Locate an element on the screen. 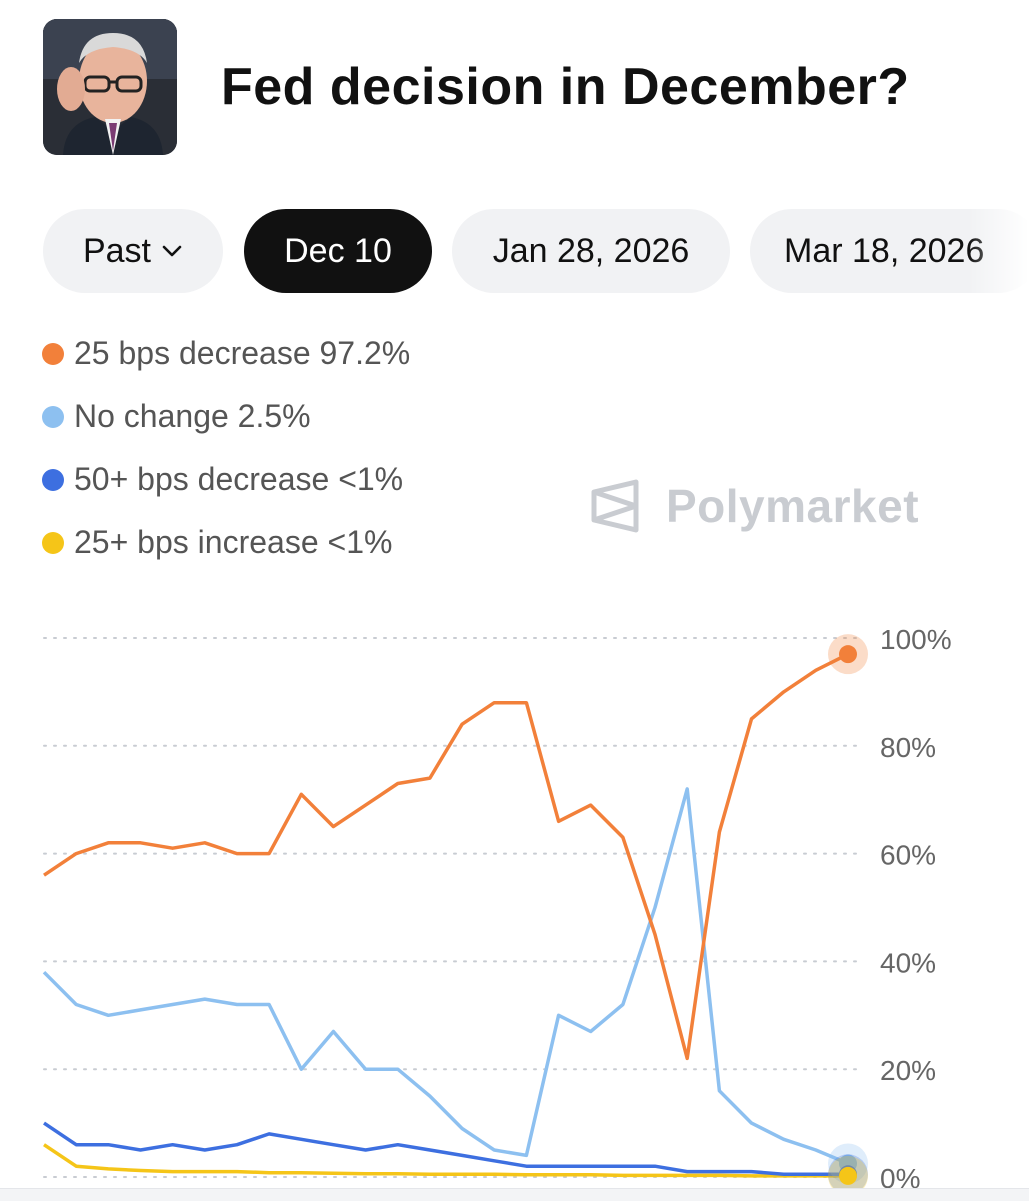 The image size is (1029, 1201). y-tick-label: 100% is located at coordinates (916, 639).